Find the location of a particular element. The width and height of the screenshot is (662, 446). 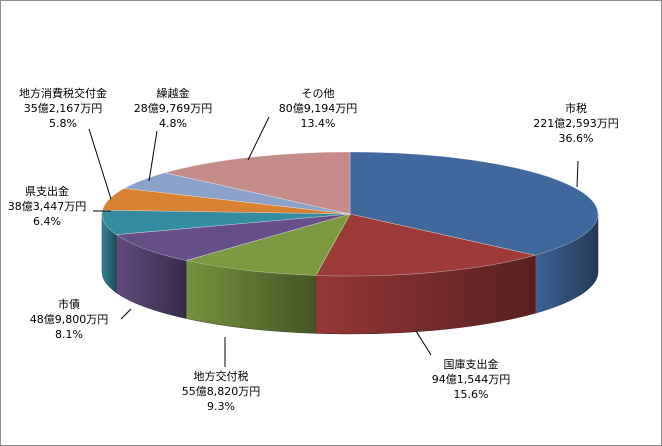

label-amount: 28億9,769万円 is located at coordinates (173, 108).